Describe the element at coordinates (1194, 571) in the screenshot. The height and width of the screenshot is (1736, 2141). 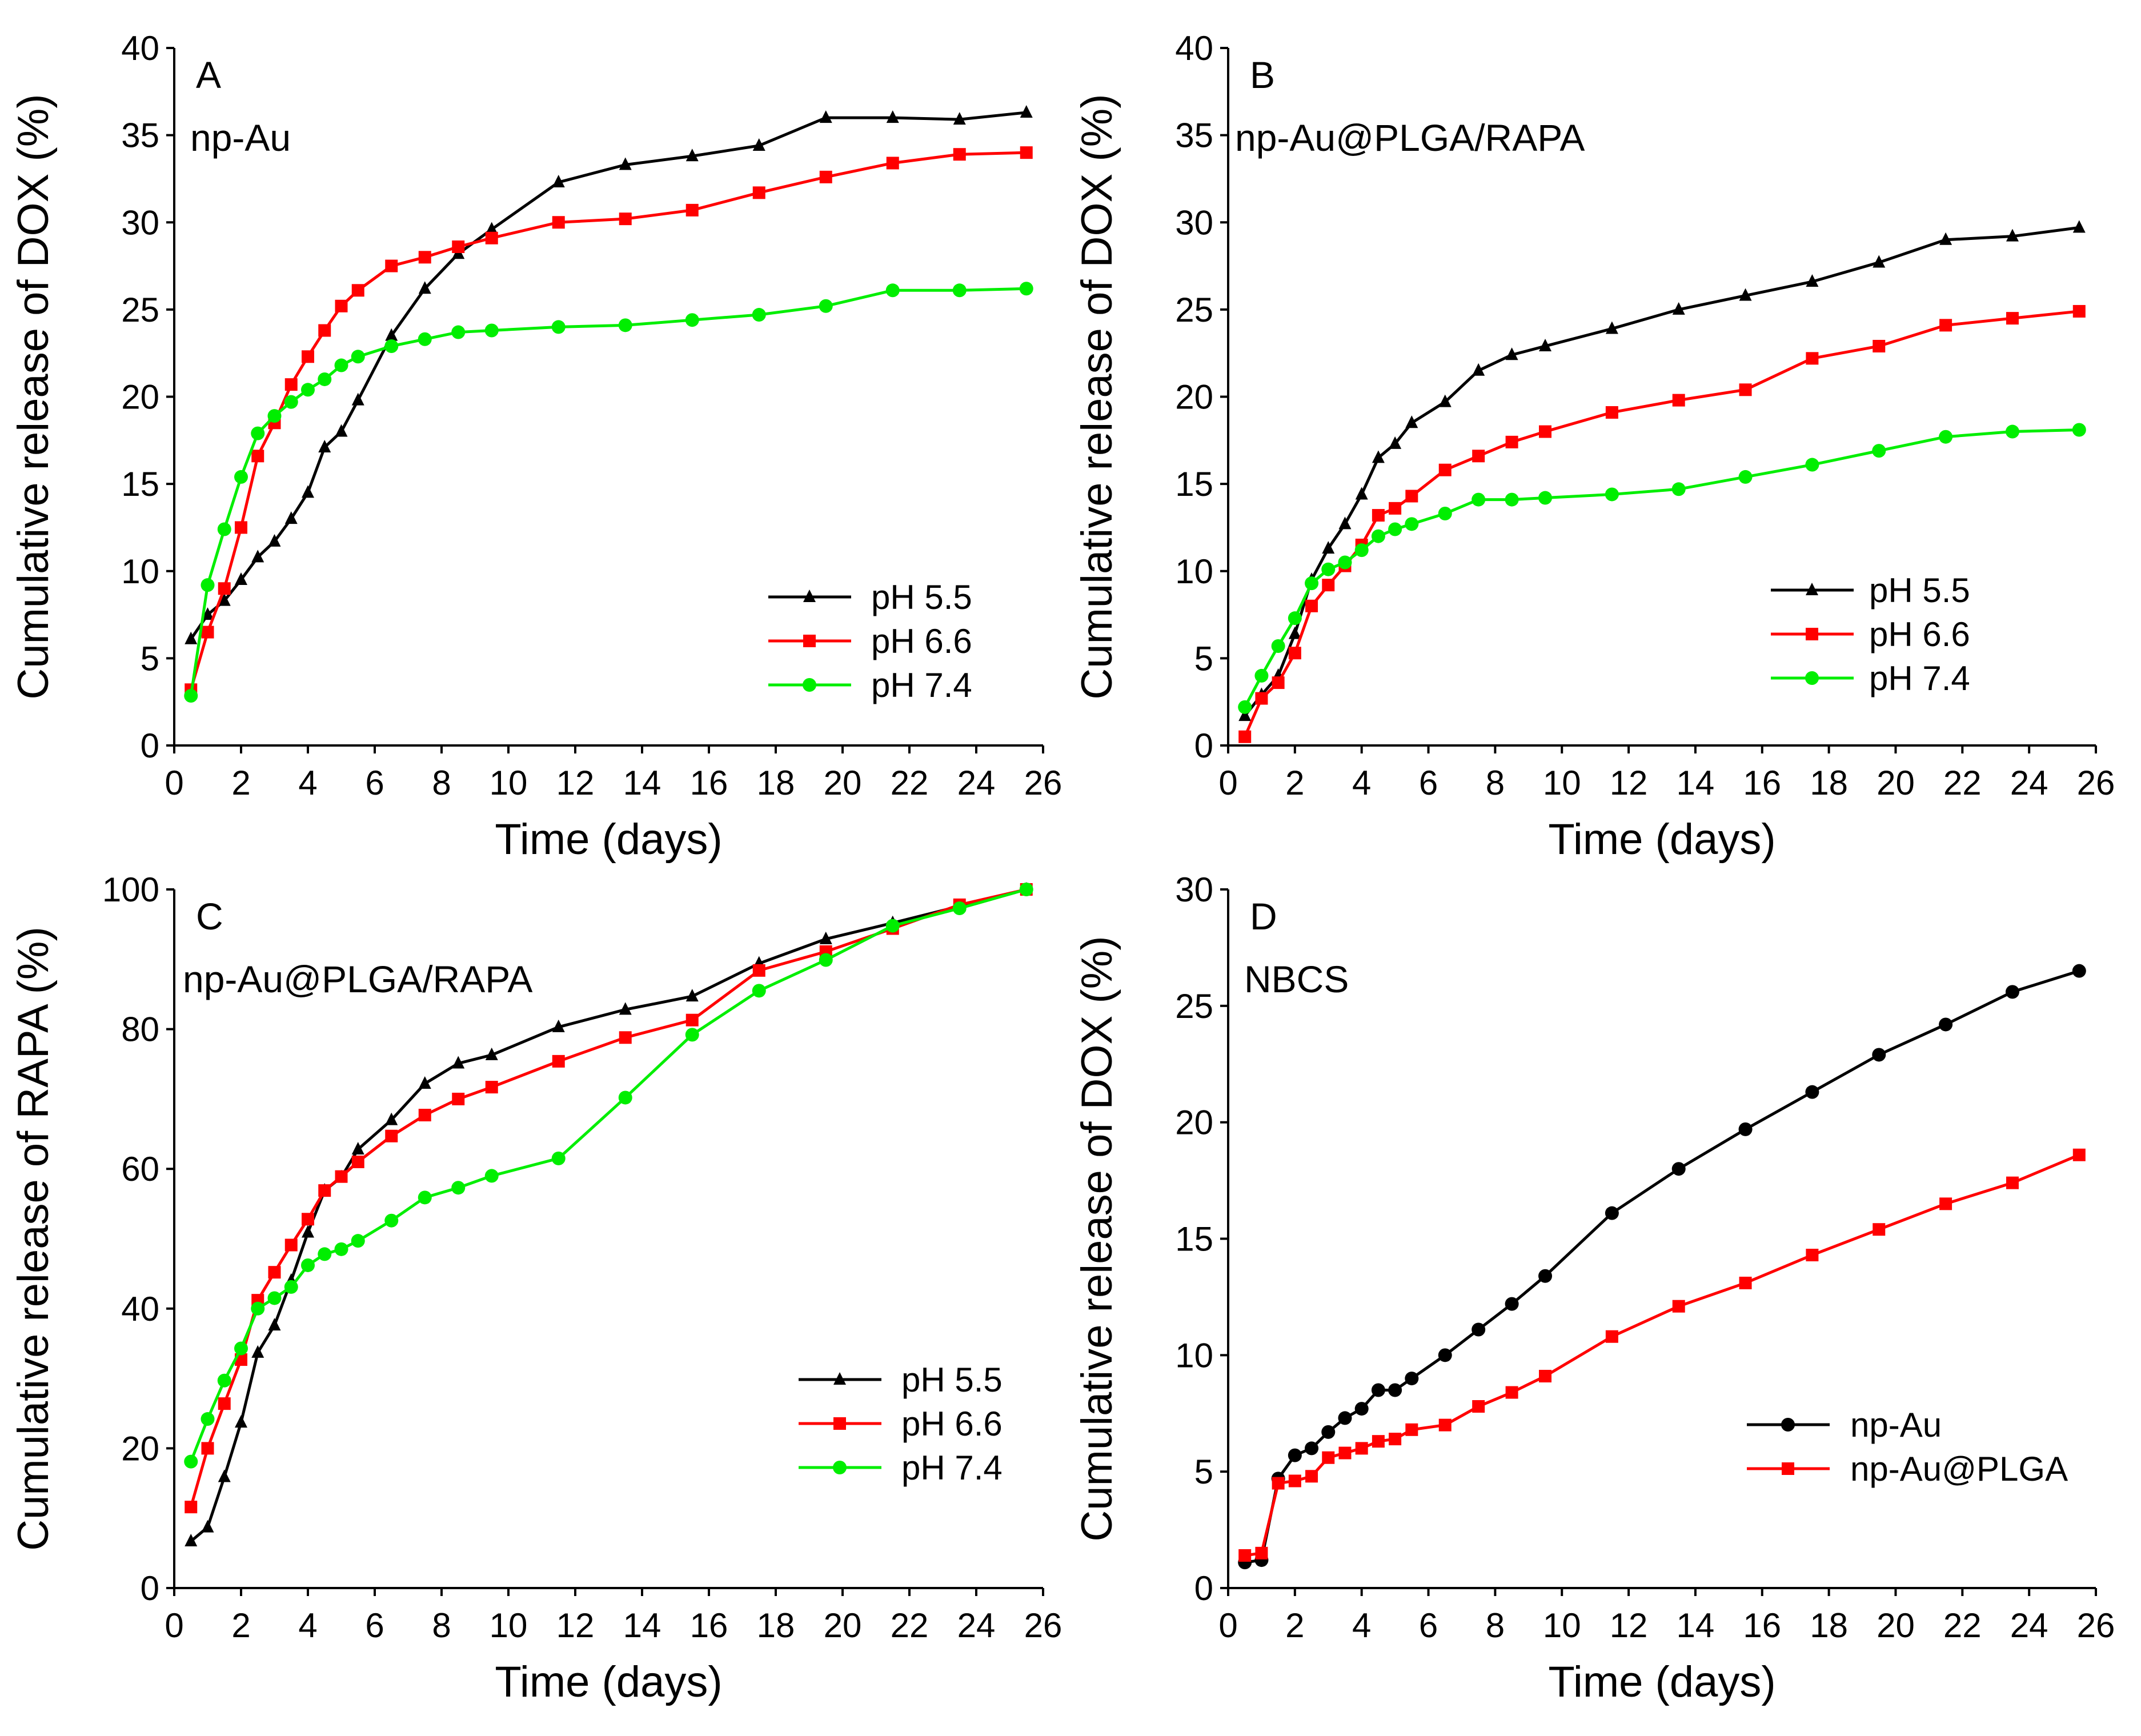
I see `y-tick-label: 10` at that location.